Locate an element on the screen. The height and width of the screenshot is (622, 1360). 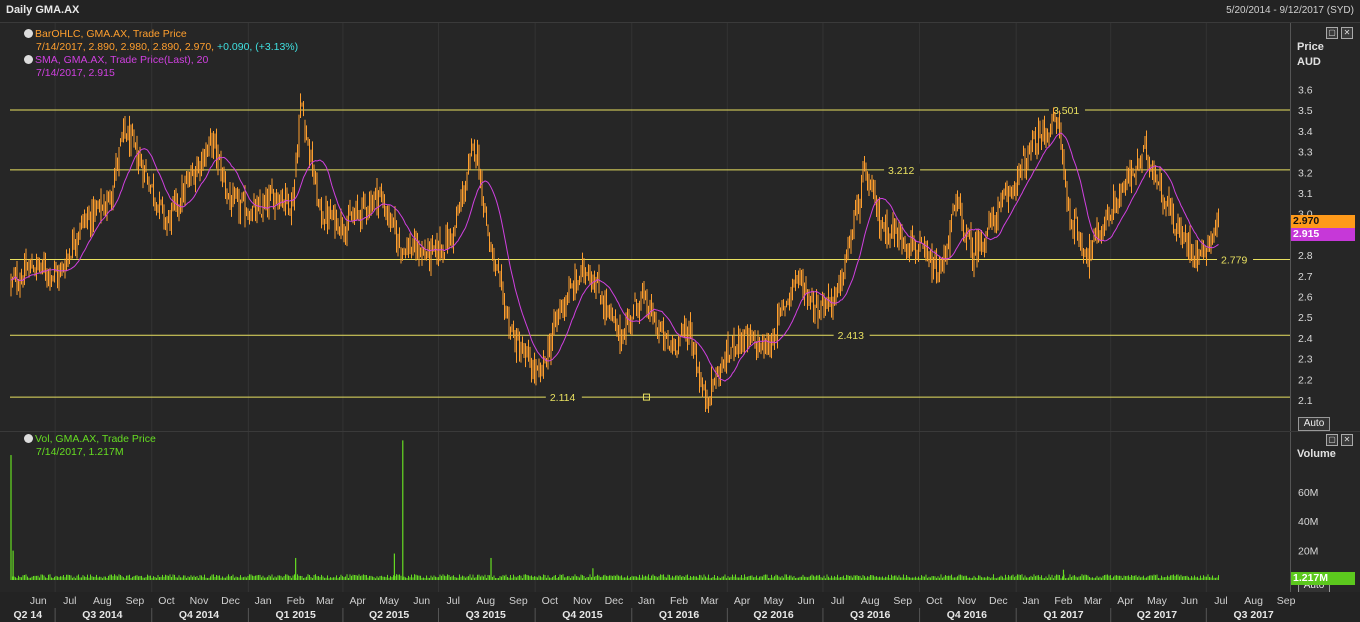
price-tick-label: 2.5 is located at coordinates (1305, 318).